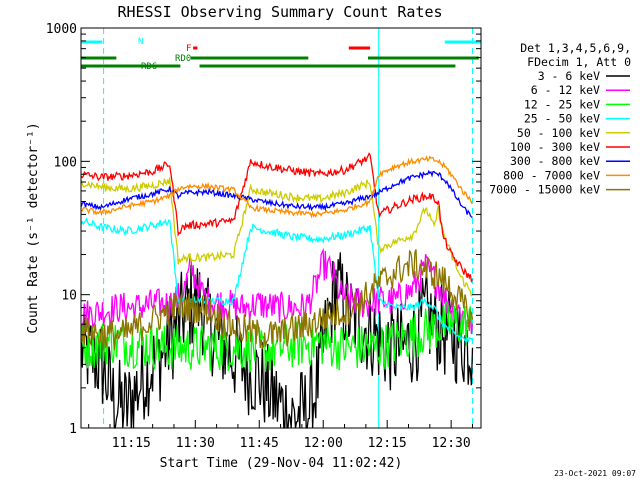  What do you see at coordinates (595, 473) in the screenshot?
I see `timestamp: 23-Oct-2021 09:07` at bounding box center [595, 473].